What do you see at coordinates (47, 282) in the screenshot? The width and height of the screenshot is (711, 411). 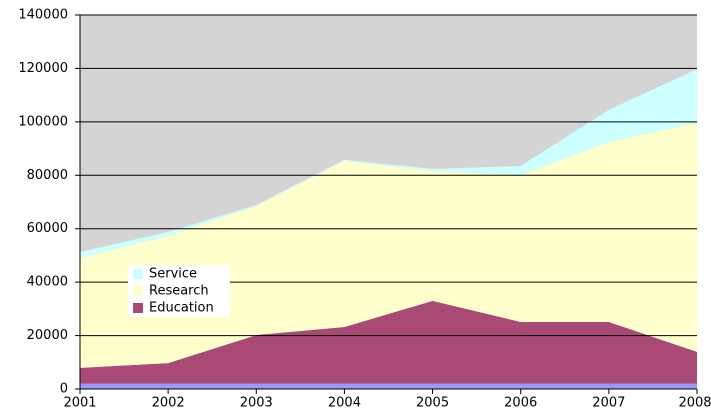 I see `y-tick-label: 40000` at bounding box center [47, 282].